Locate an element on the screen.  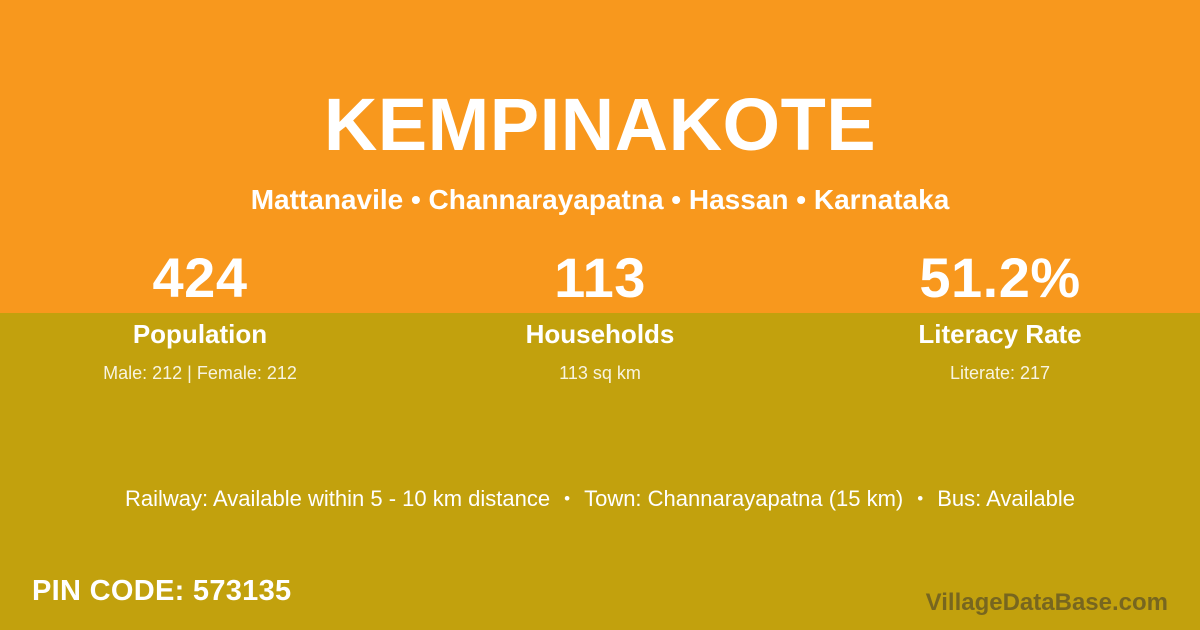
literacy-value: 51.2% is located at coordinates (1000, 277).